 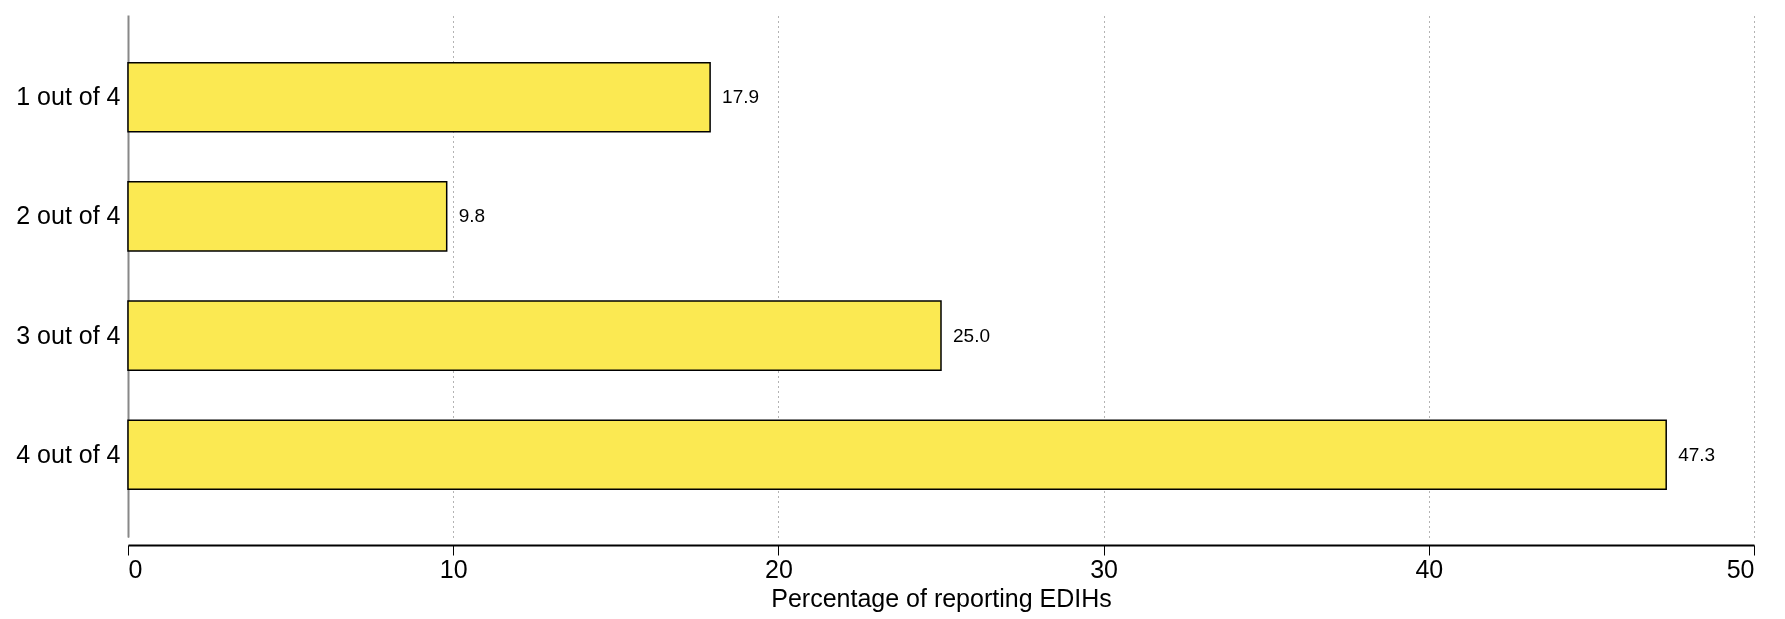 I want to click on x-tick-label: 30, so click(x=1104, y=568).